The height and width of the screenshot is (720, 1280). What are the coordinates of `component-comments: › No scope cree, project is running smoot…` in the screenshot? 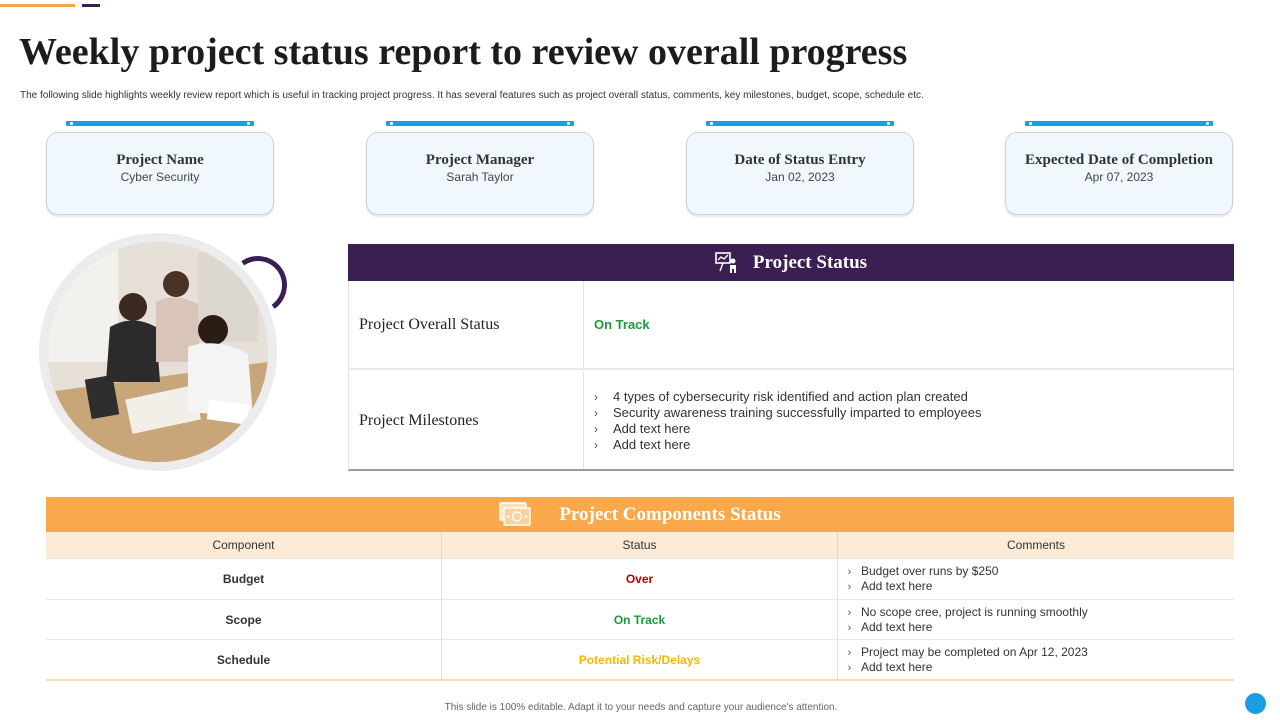 It's located at (1036, 619).